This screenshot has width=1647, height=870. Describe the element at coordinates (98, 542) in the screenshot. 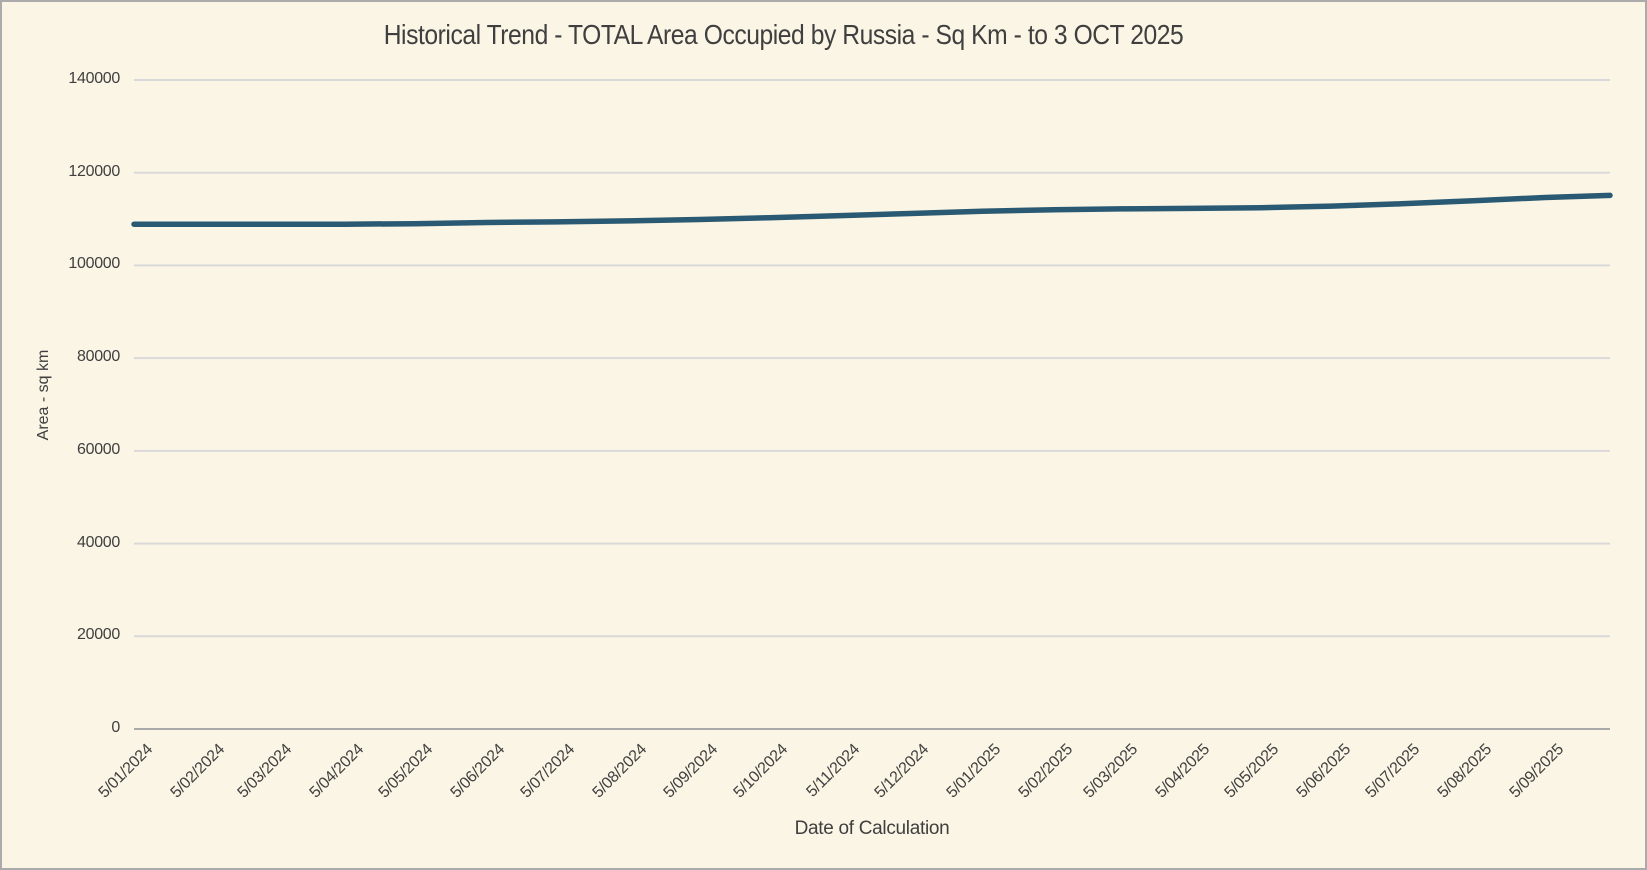

I see `y-tick-label: 40000` at that location.